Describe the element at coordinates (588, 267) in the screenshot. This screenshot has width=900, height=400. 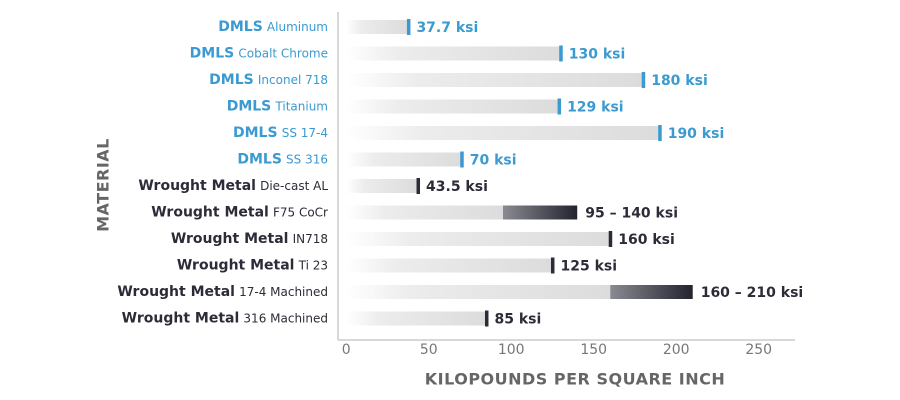
I see `value-label: 125 ksi` at that location.